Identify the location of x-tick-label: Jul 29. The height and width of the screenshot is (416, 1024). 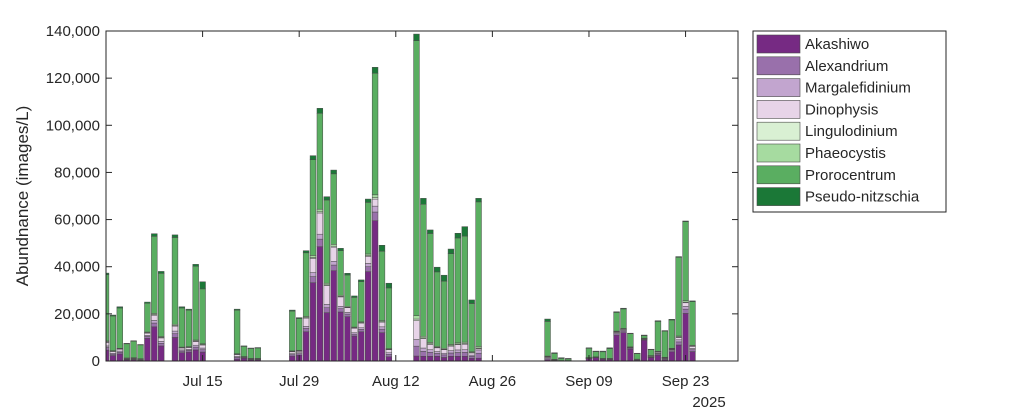
(299, 381).